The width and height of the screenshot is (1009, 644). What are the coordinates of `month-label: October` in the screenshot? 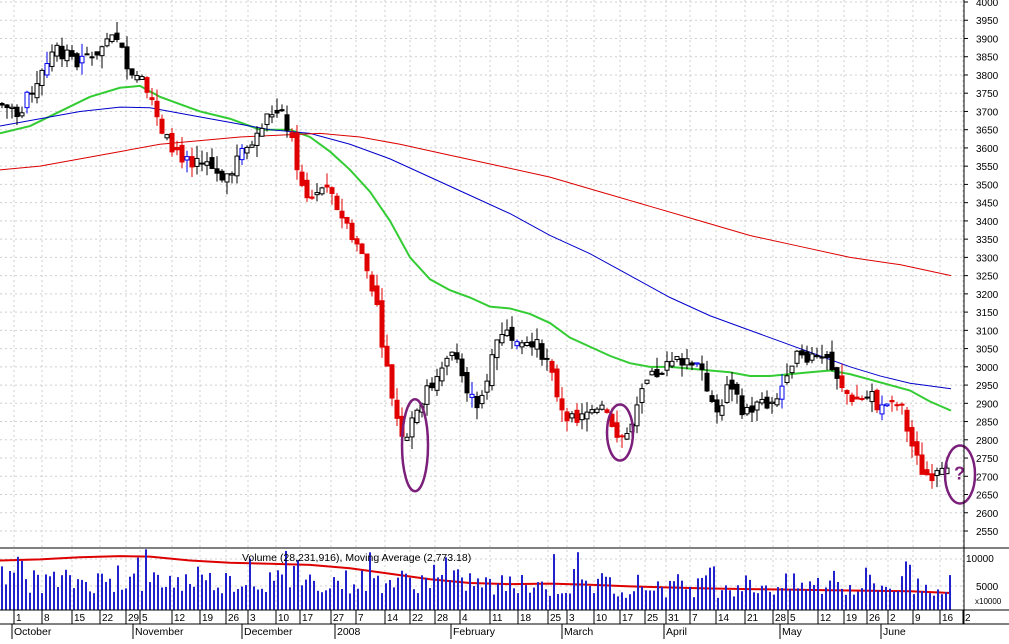 It's located at (33, 632).